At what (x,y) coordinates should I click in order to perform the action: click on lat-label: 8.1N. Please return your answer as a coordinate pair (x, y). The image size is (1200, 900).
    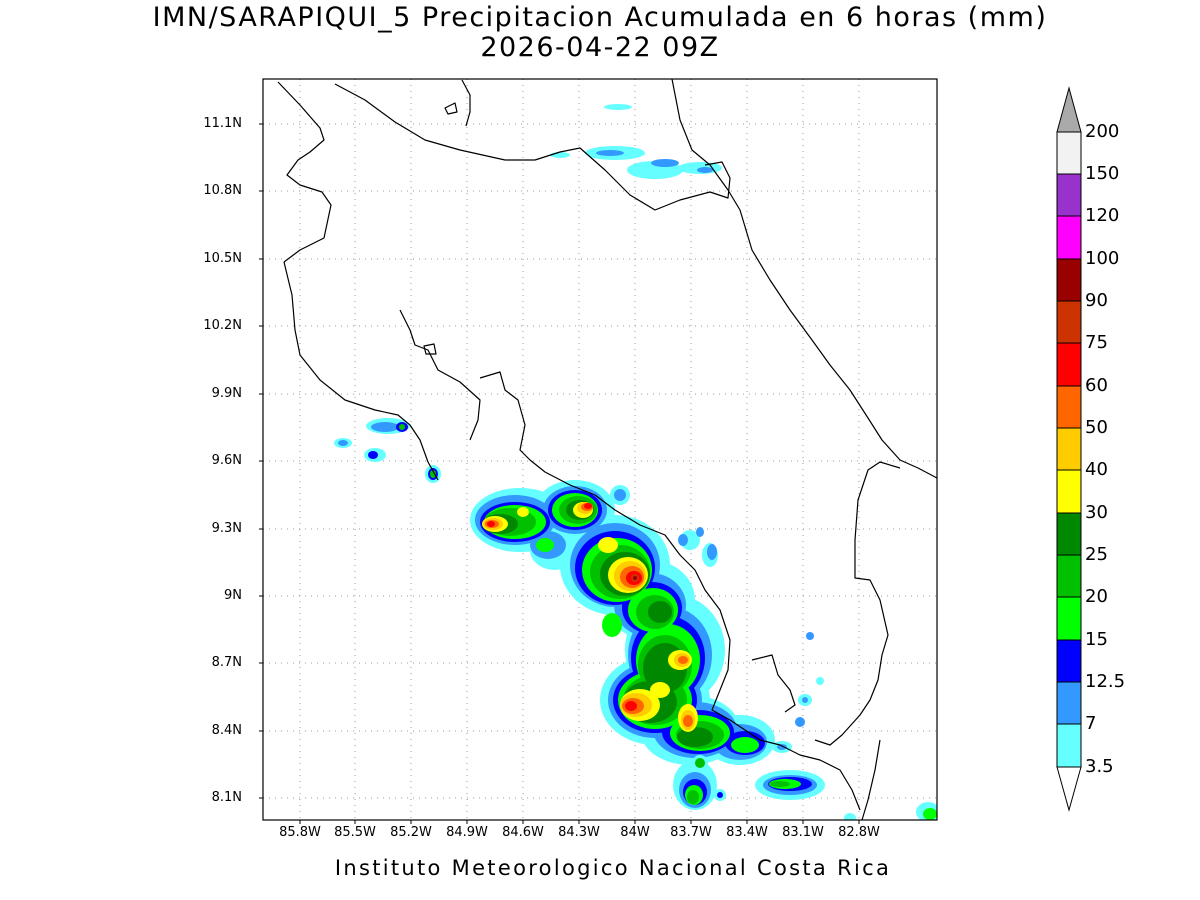
    Looking at the image, I should click on (226, 797).